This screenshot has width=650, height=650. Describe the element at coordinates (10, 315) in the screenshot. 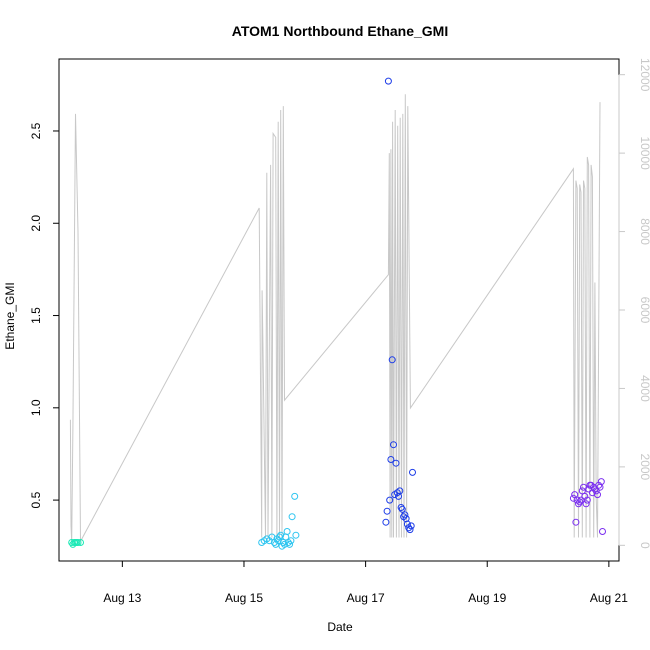

I see `y-axis-label: Ethane_GMI` at that location.